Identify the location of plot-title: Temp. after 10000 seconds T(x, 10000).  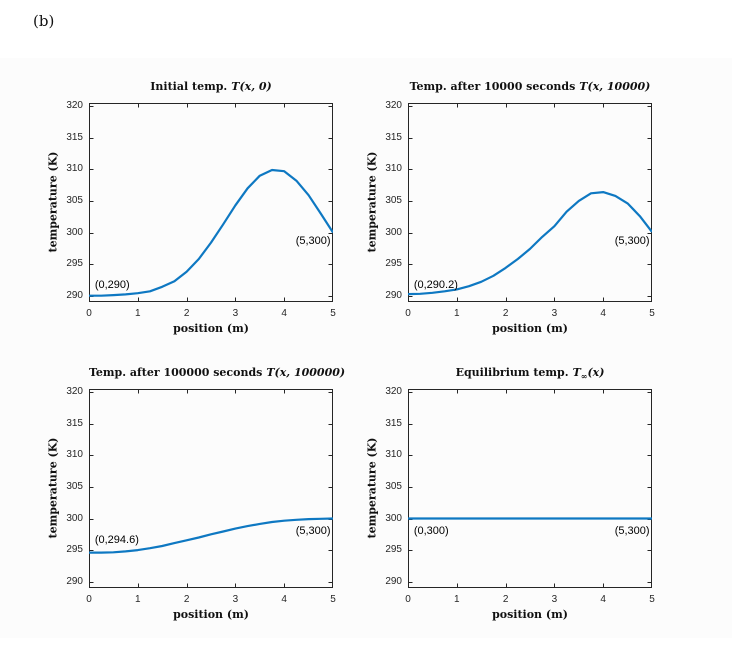
(530, 87).